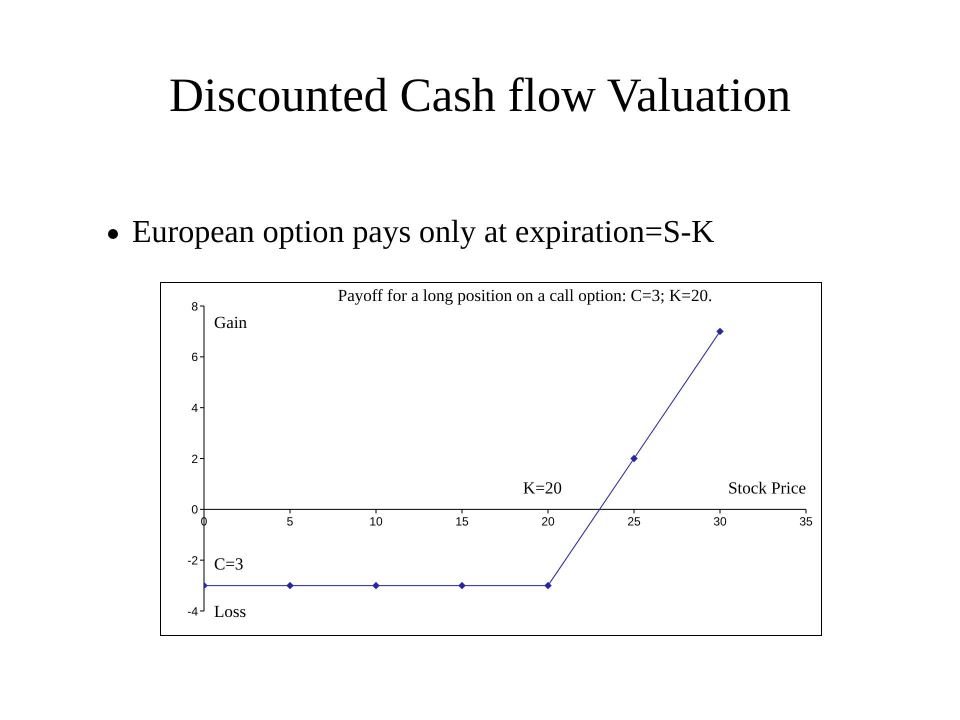 This screenshot has width=960, height=720. What do you see at coordinates (462, 521) in the screenshot?
I see `x-tick-label: 15` at bounding box center [462, 521].